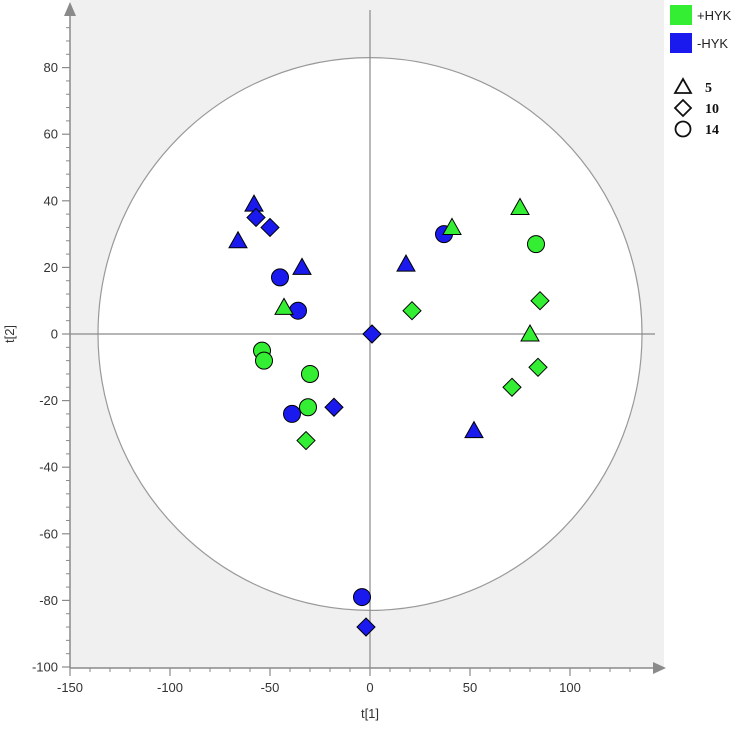 The image size is (744, 729). What do you see at coordinates (70, 9) in the screenshot?
I see `y-axis-arrow` at bounding box center [70, 9].